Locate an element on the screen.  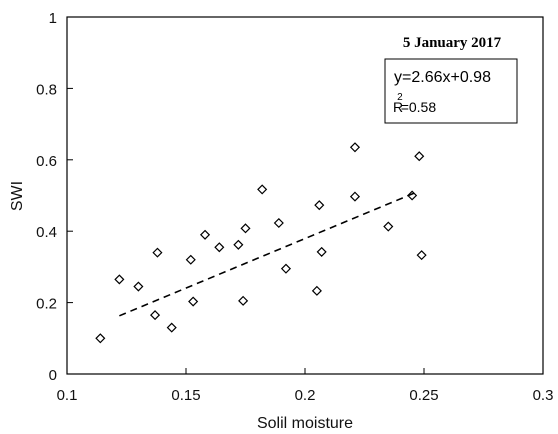
y-tick-label: 0 is located at coordinates (53, 375).